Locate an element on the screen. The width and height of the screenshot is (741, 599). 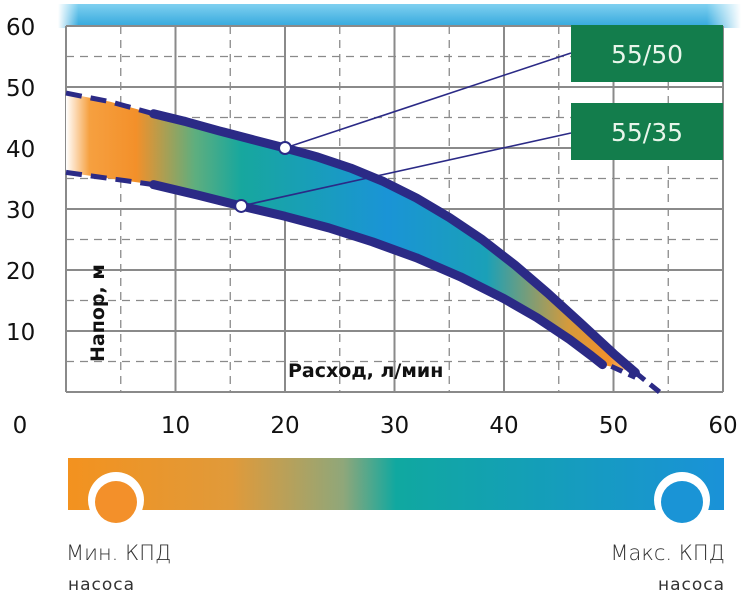
top-band is located at coordinates (399, 16).